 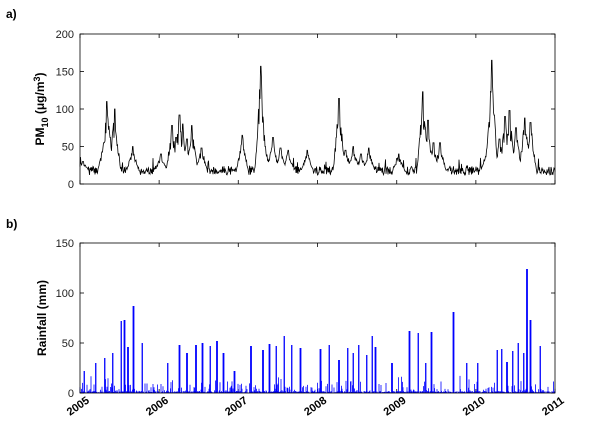 I want to click on x-tick-label: 2006, so click(x=157, y=407).